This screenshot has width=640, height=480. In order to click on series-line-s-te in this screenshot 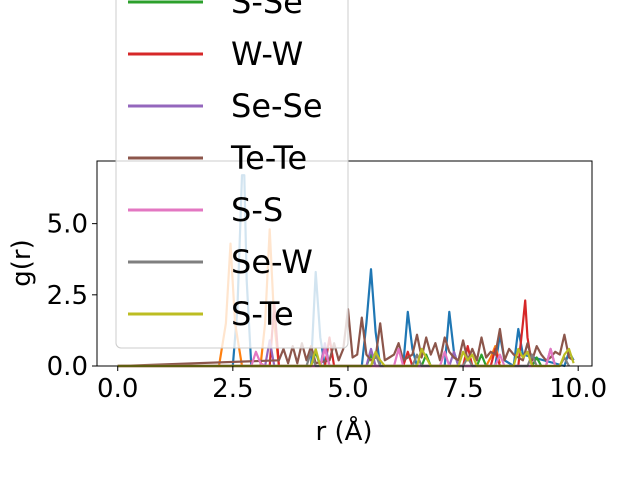, I will do `click(346, 357)`.